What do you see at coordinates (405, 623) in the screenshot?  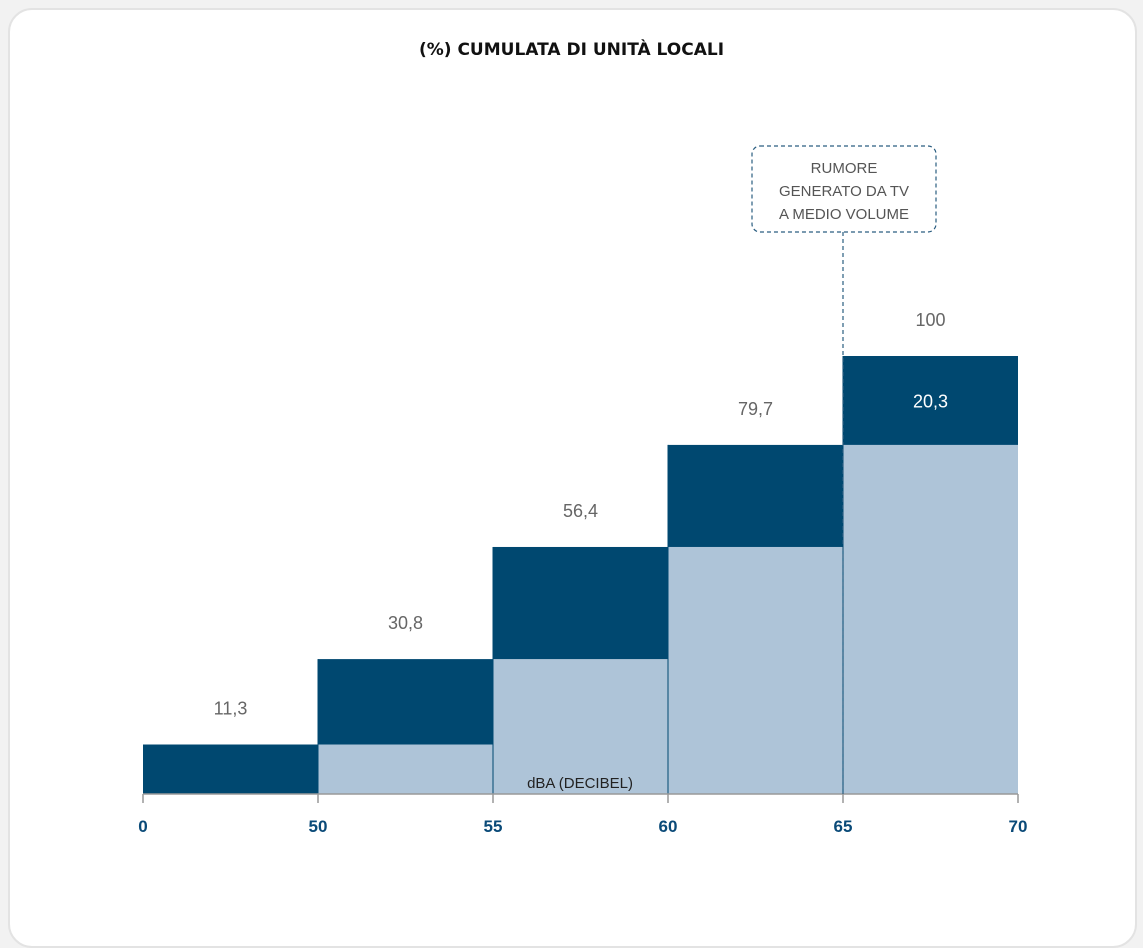 I see `value-label-1: 30,8` at bounding box center [405, 623].